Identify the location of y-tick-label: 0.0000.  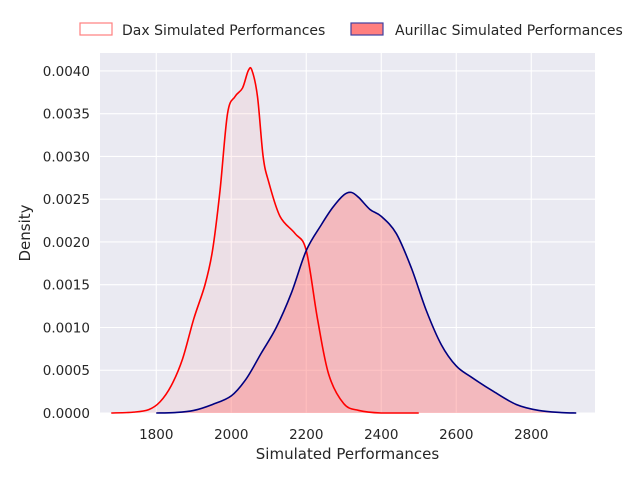
(66, 414).